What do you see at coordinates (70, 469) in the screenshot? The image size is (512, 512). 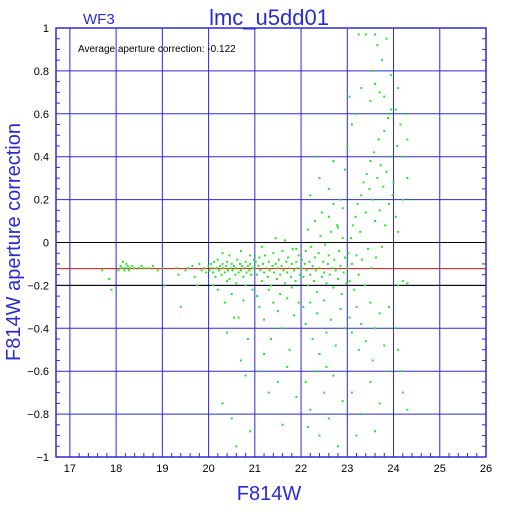 I see `x-tick-label: 17` at bounding box center [70, 469].